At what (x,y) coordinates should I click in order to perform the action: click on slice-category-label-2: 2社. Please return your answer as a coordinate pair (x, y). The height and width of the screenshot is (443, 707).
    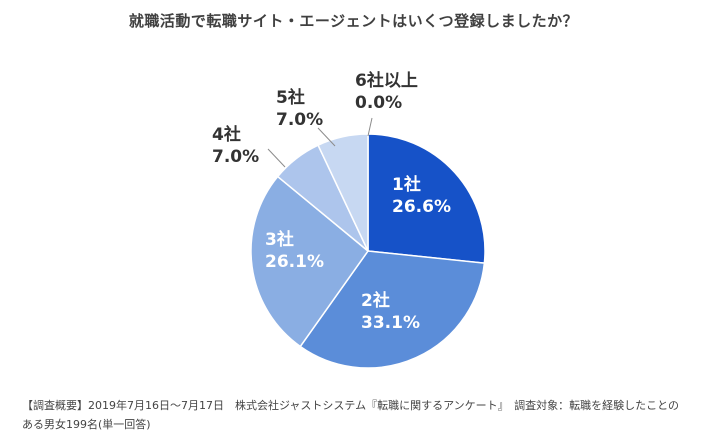
    Looking at the image, I should click on (375, 300).